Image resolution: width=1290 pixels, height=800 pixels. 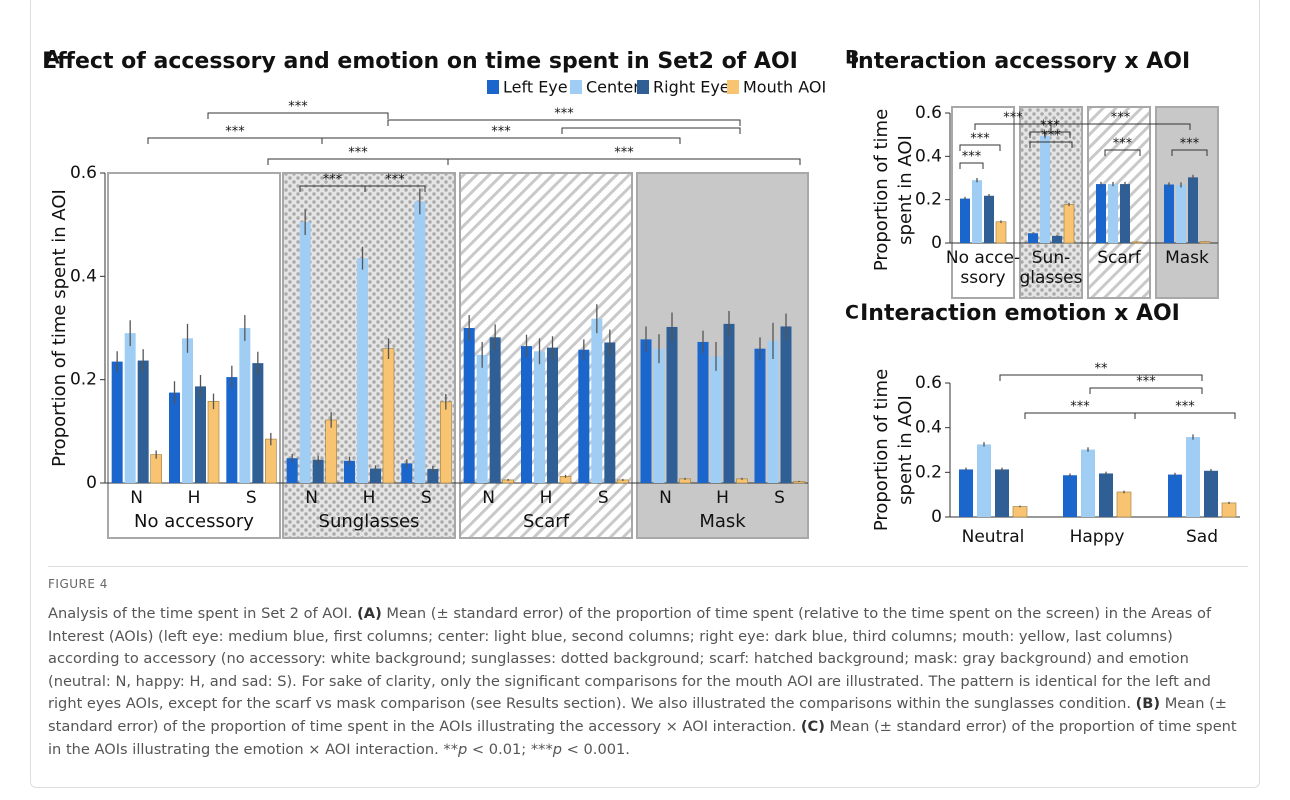 What do you see at coordinates (983, 258) in the screenshot?
I see `x-tick-label: No acce-` at bounding box center [983, 258].